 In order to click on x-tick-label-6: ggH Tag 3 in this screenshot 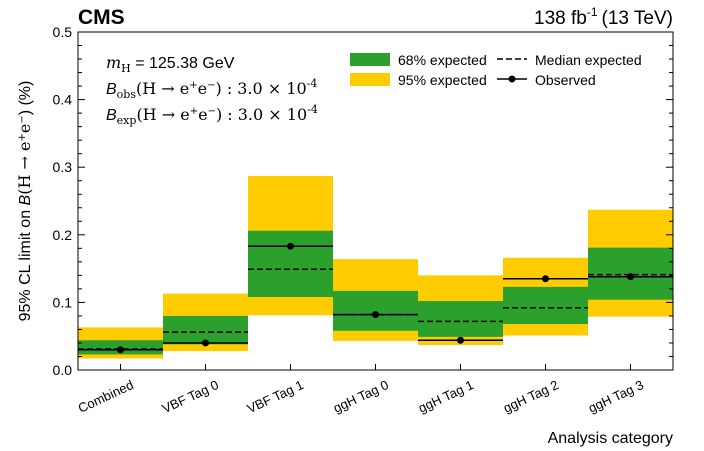, I will do `click(616, 396)`.